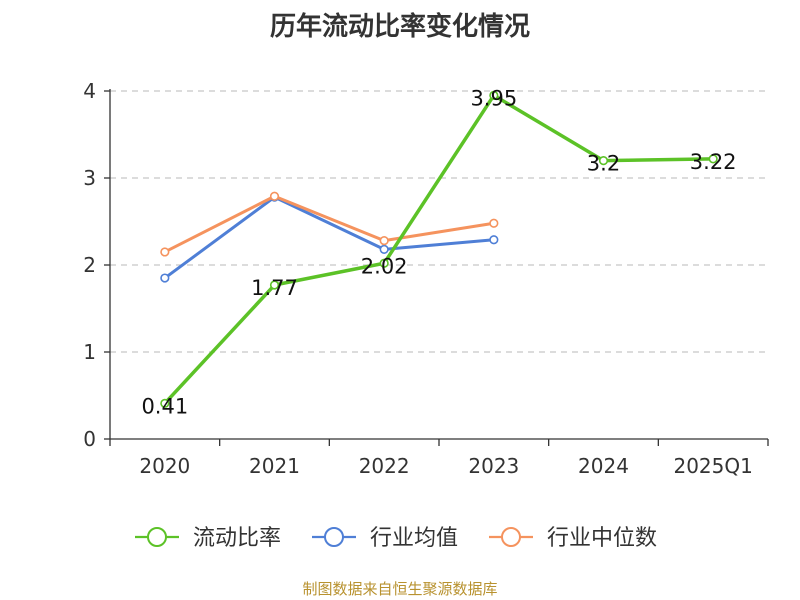 The width and height of the screenshot is (800, 600). Describe the element at coordinates (164, 466) in the screenshot. I see `x-tick-label: 2020` at that location.